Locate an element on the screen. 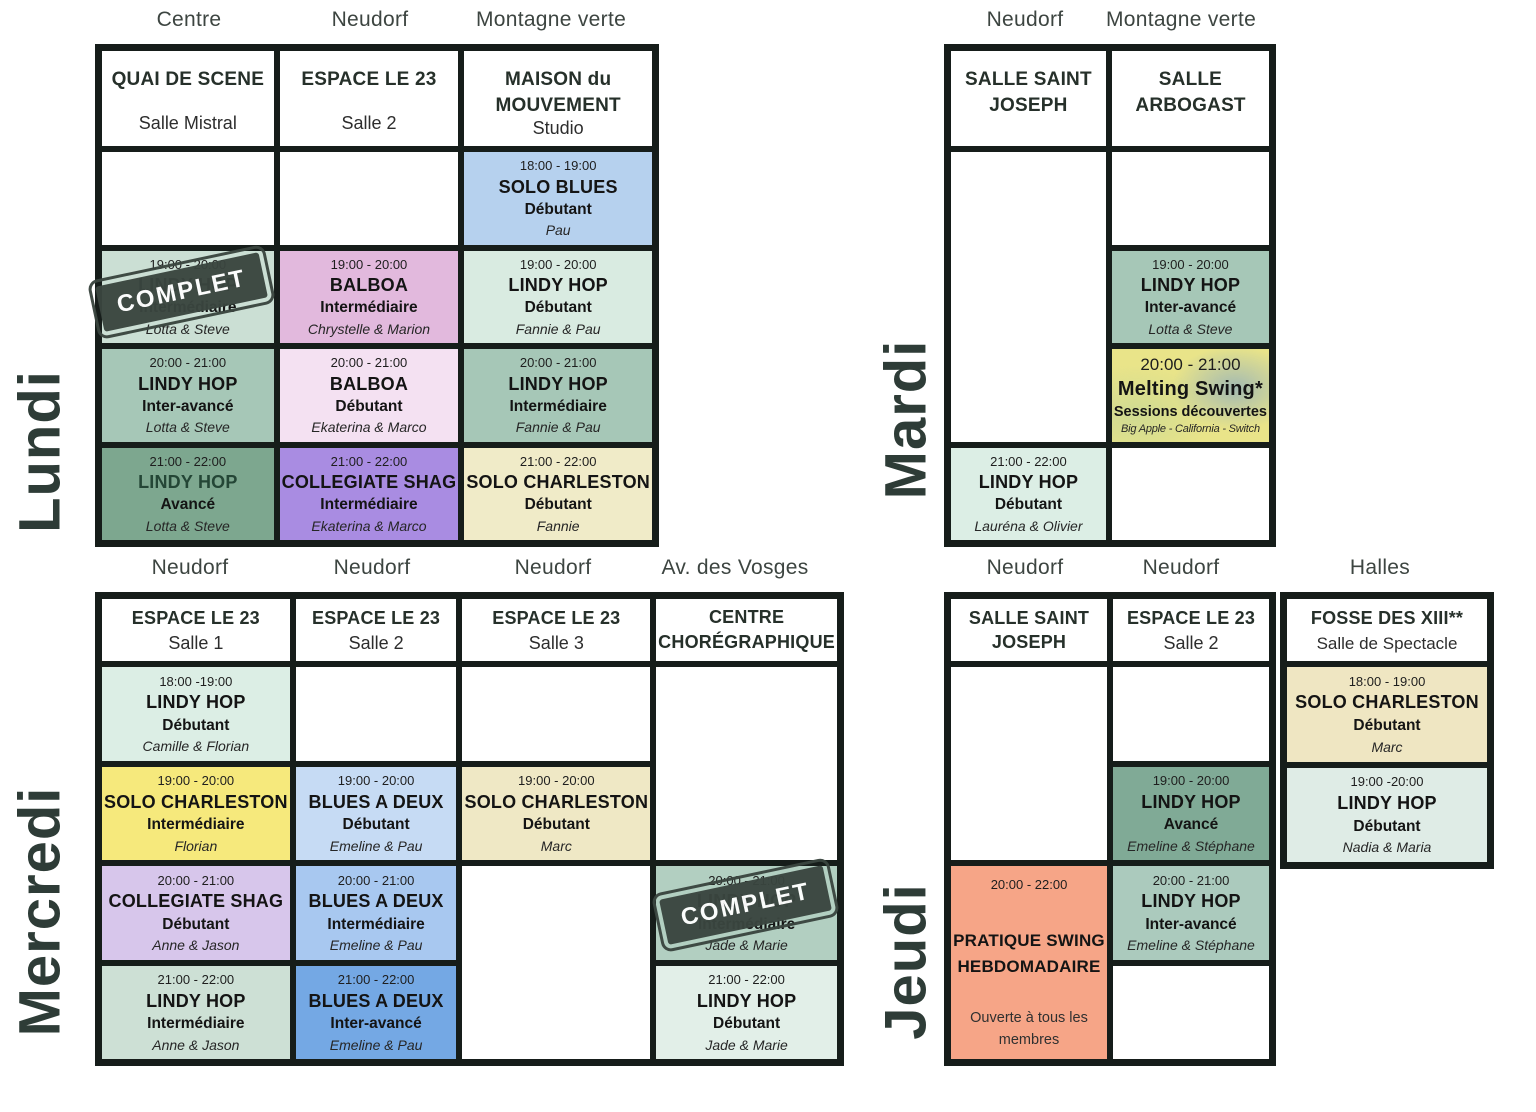 Image resolution: width=1536 pixels, height=1112 pixels. venue-maison-du-mouvement: MAISON du MOUVEMENT Studio is located at coordinates (558, 98).